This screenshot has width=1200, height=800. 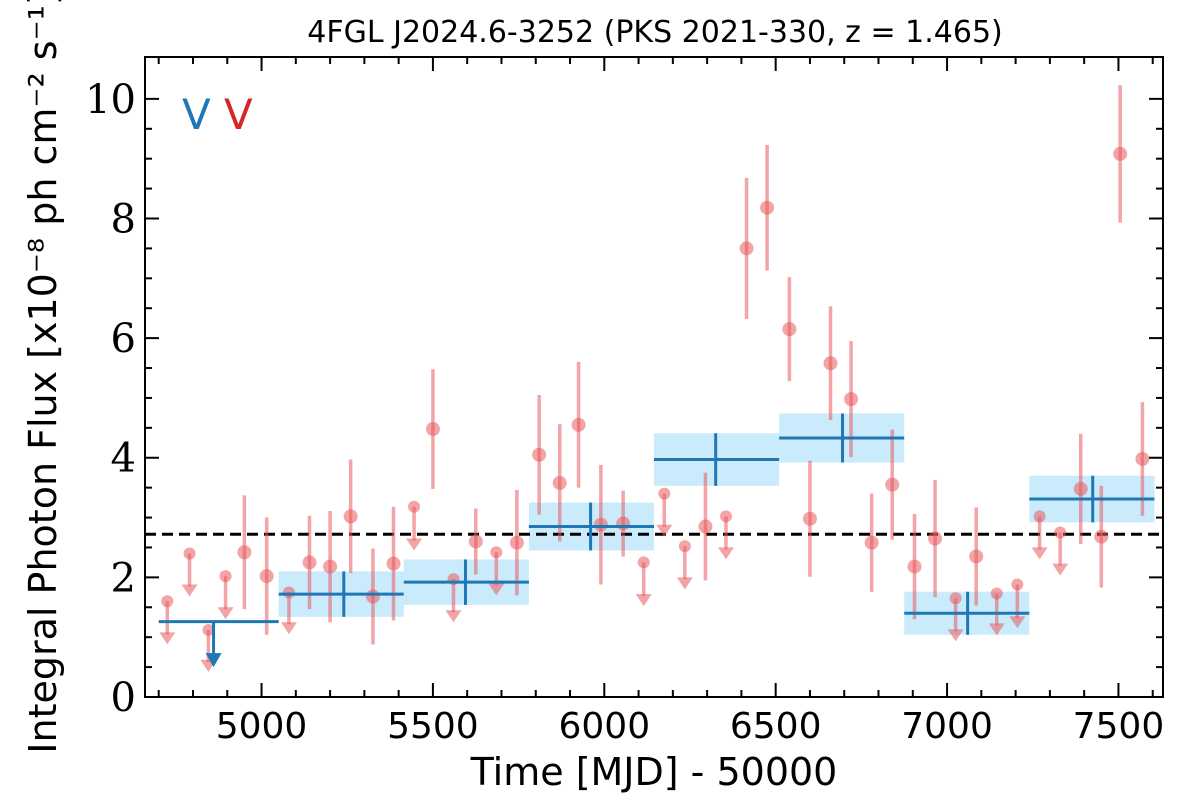 What do you see at coordinates (123, 219) in the screenshot?
I see `y-tick-label: 8` at bounding box center [123, 219].